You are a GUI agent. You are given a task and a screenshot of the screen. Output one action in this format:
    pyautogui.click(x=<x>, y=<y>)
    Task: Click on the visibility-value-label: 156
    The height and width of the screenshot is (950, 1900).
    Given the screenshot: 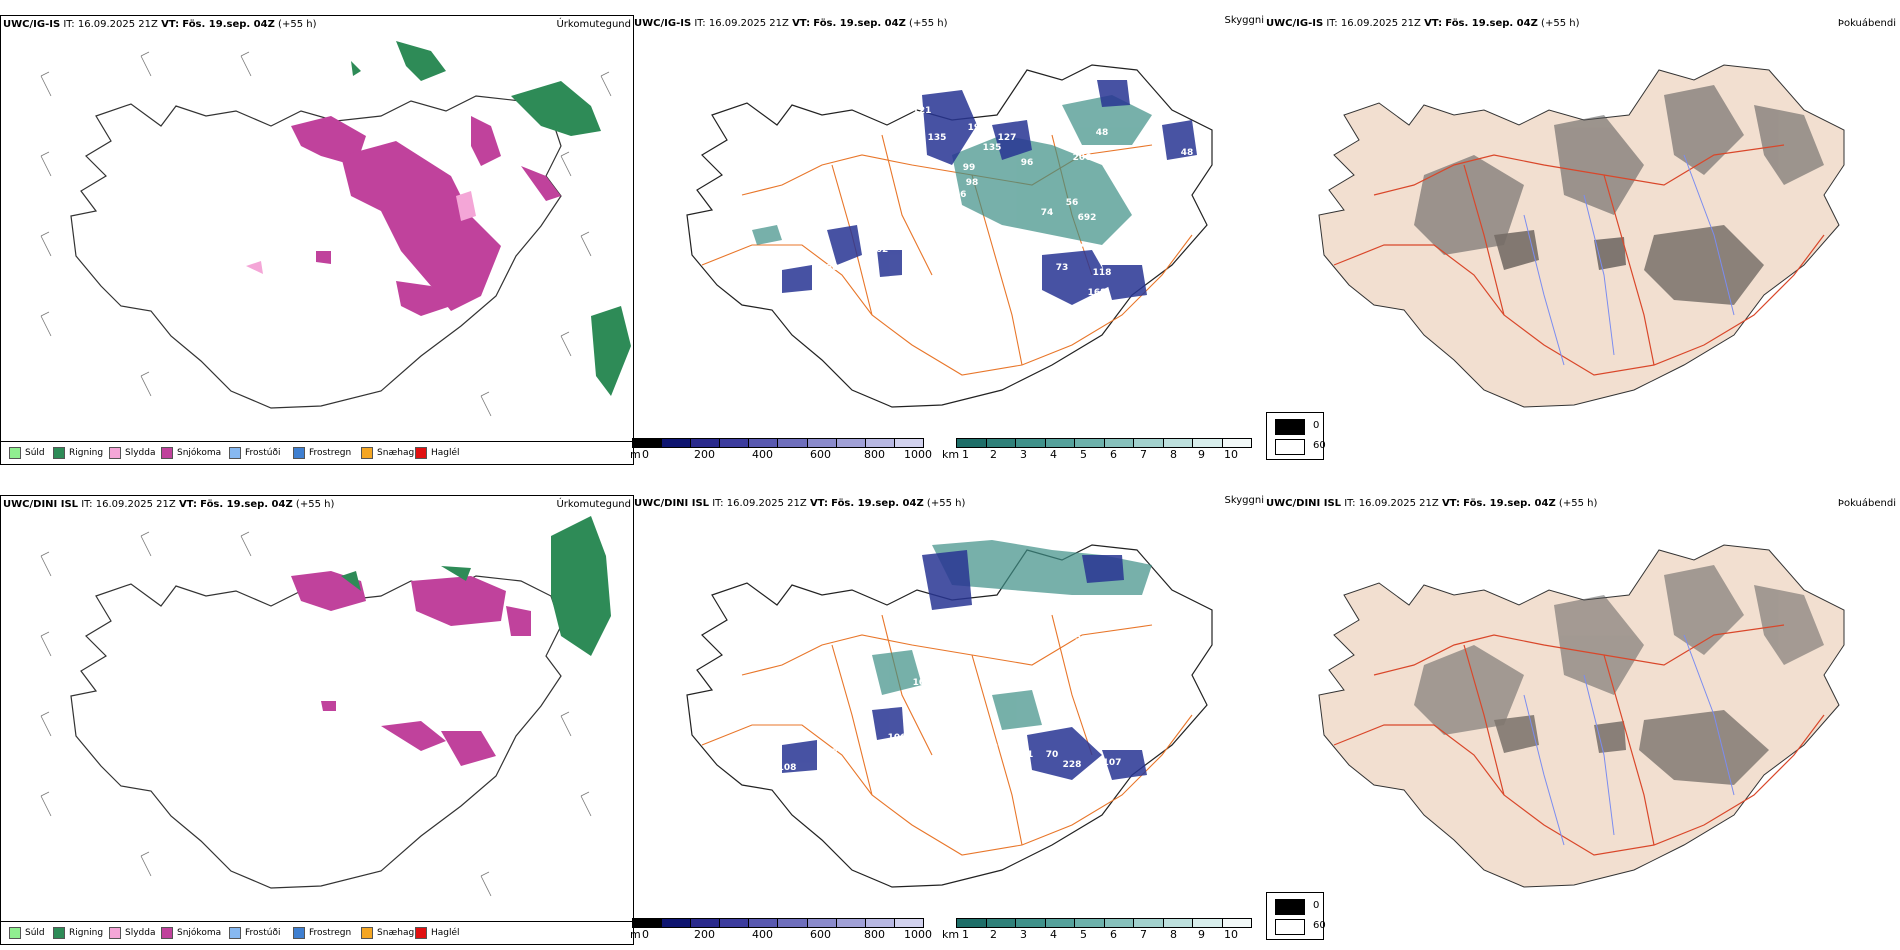 What is the action you would take?
    pyautogui.click(x=907, y=633)
    